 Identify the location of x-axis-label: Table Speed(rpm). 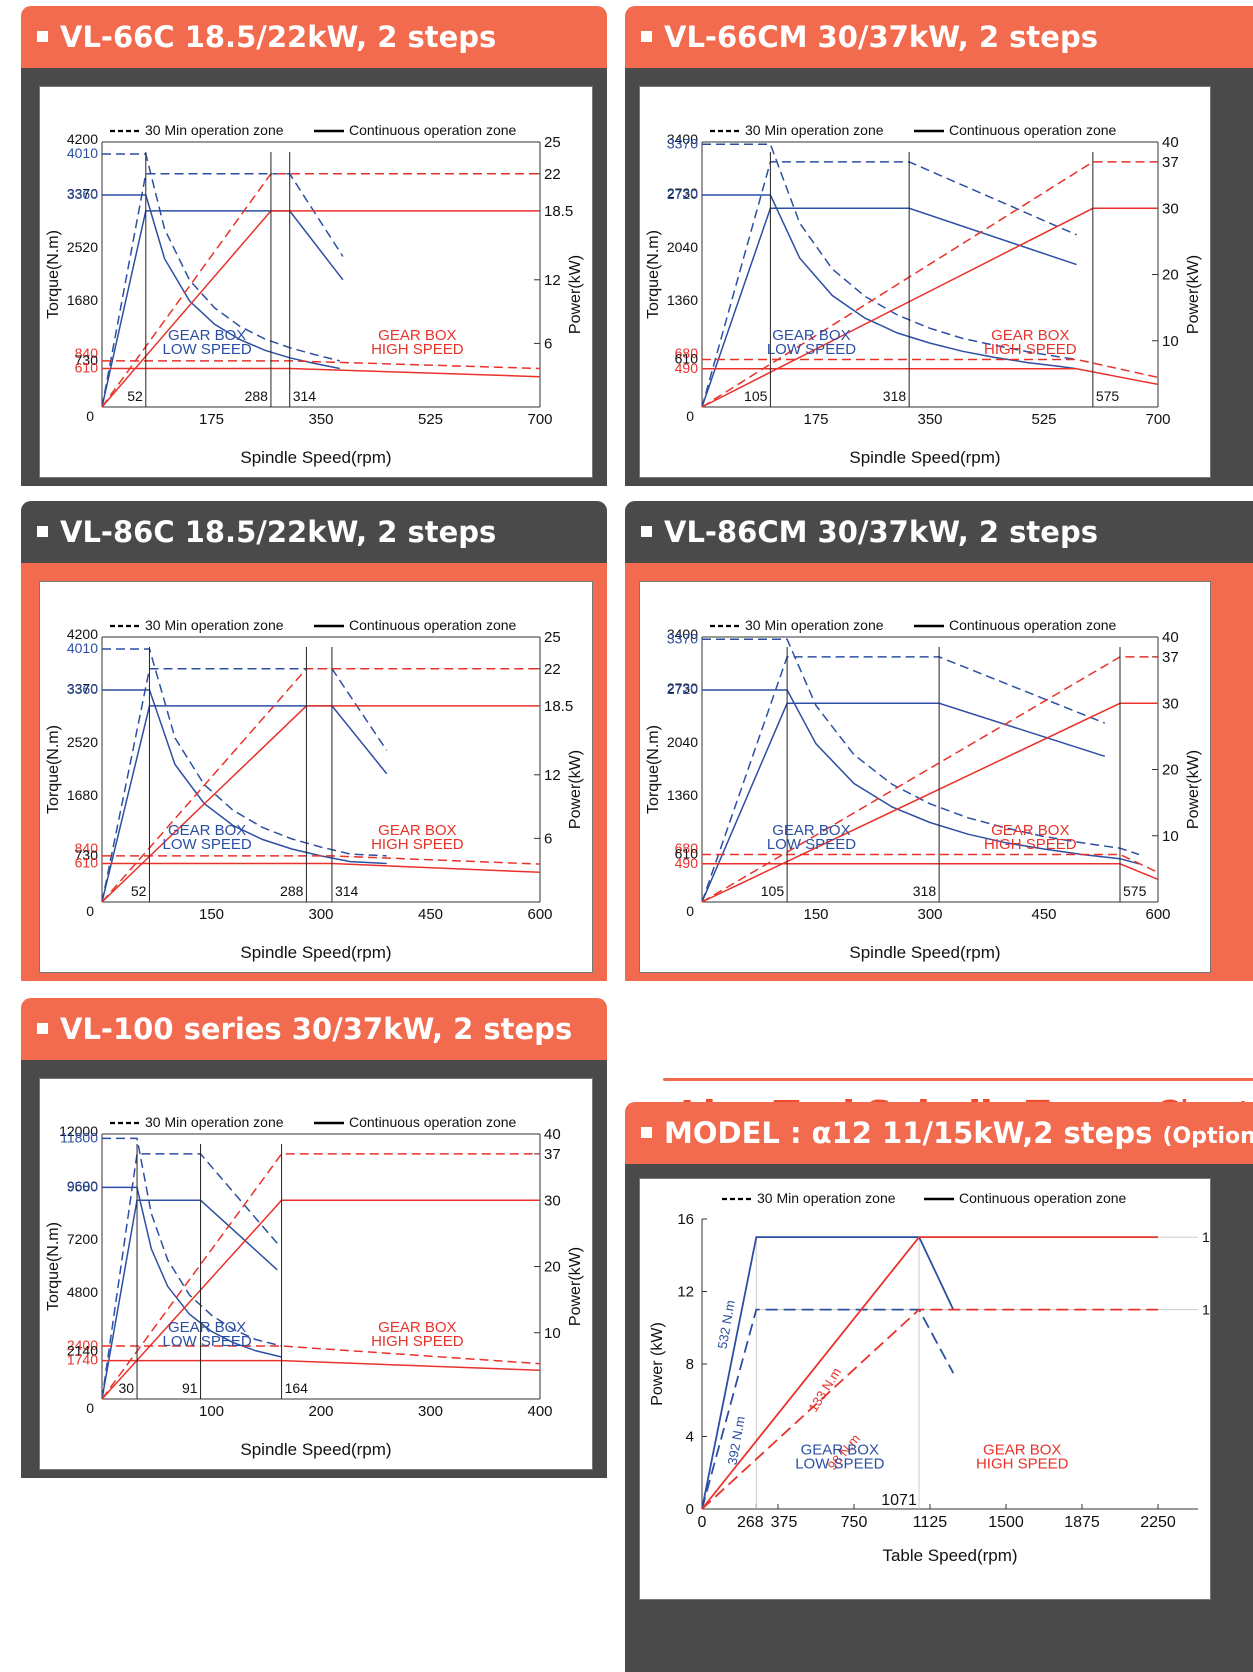
(949, 1555).